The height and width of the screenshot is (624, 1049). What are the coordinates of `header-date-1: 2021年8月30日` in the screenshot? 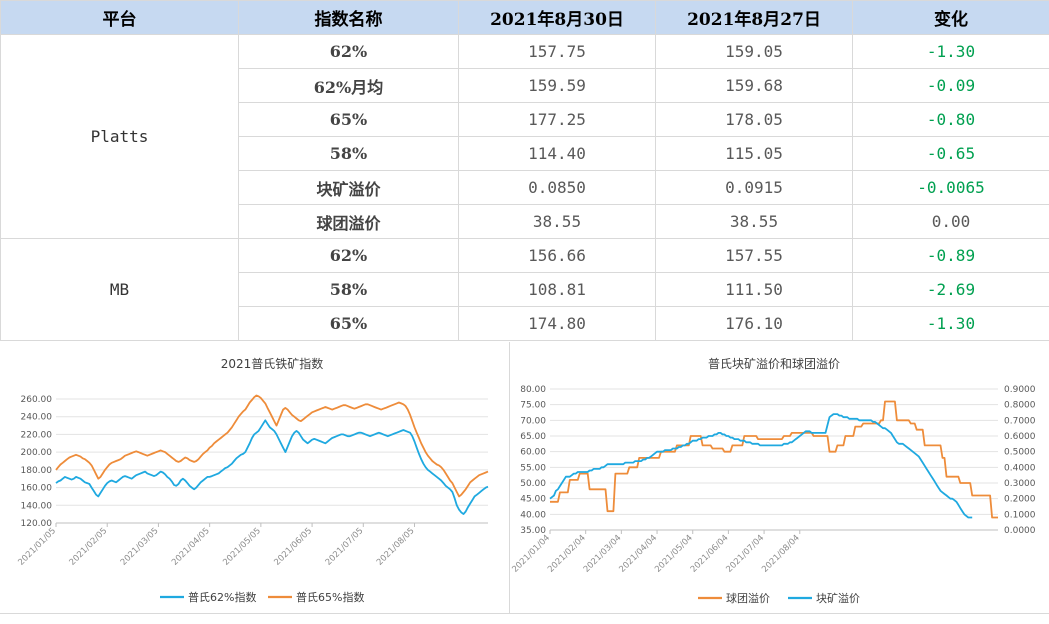 It's located at (557, 17).